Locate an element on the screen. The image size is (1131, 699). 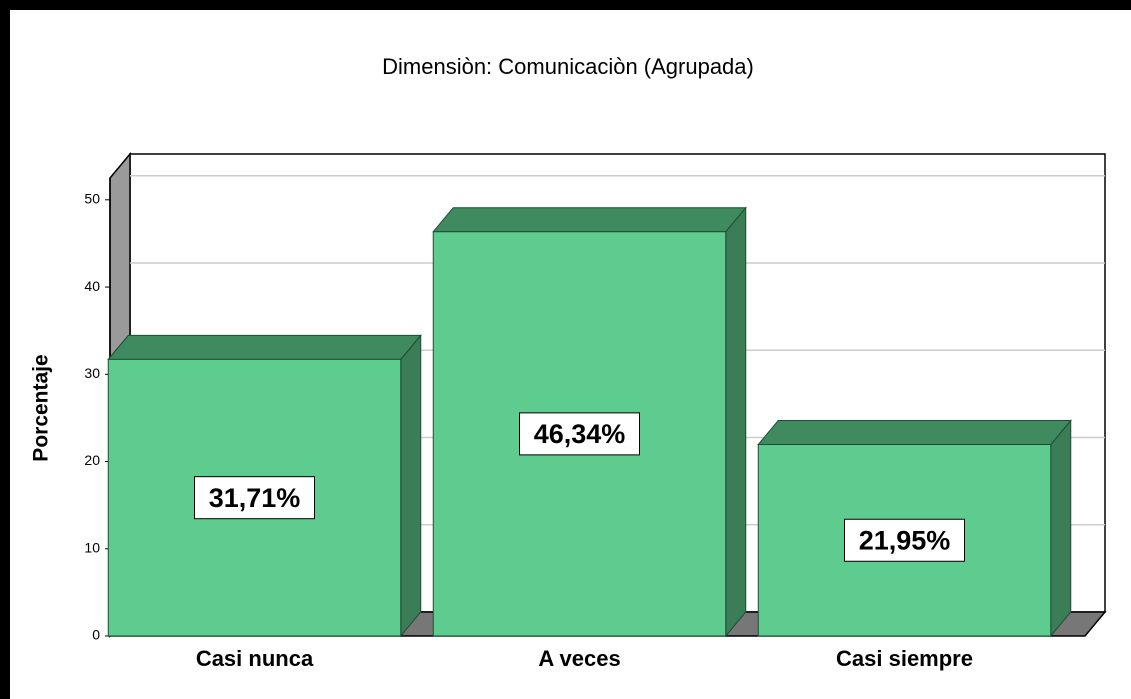
y-tick-label: 40 is located at coordinates (92, 286).